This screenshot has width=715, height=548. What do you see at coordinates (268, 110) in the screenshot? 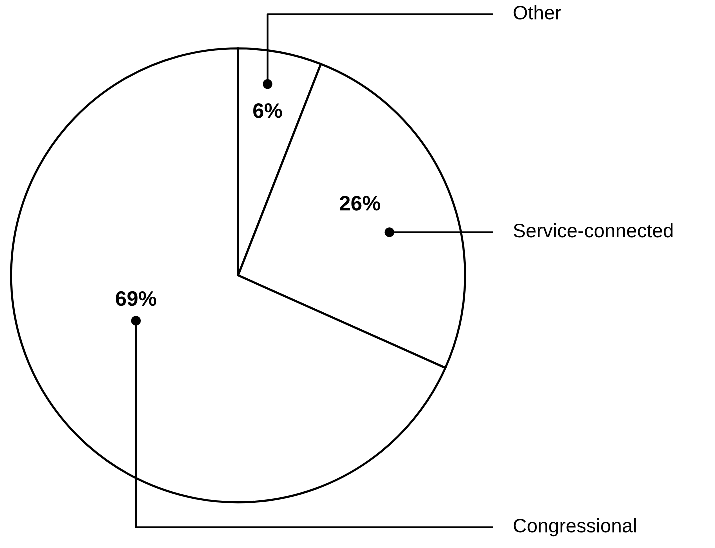
I see `data-label: 6%` at bounding box center [268, 110].